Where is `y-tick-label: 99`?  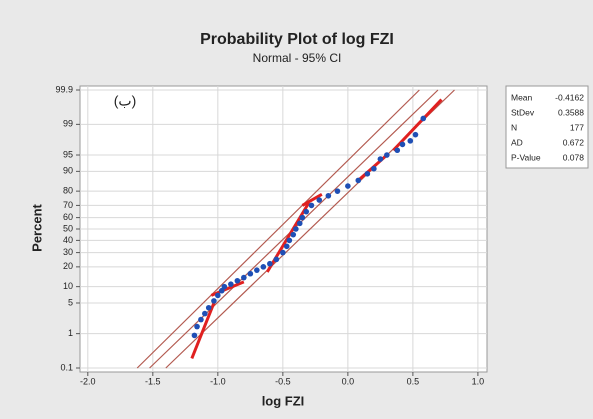 y-tick-label: 99 is located at coordinates (68, 124).